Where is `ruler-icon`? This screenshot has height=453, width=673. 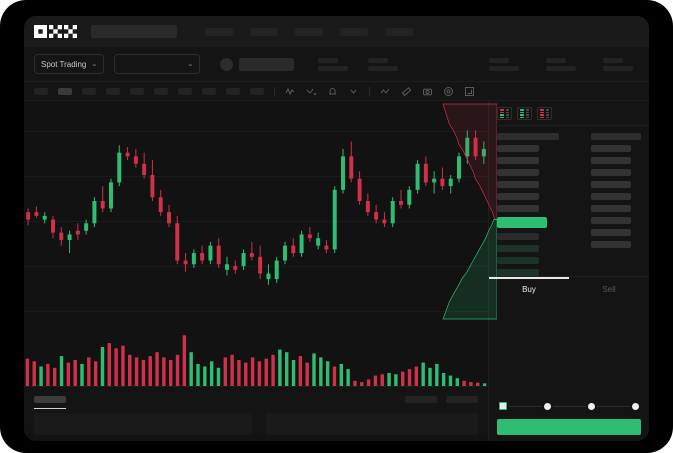
ruler-icon is located at coordinates (406, 91).